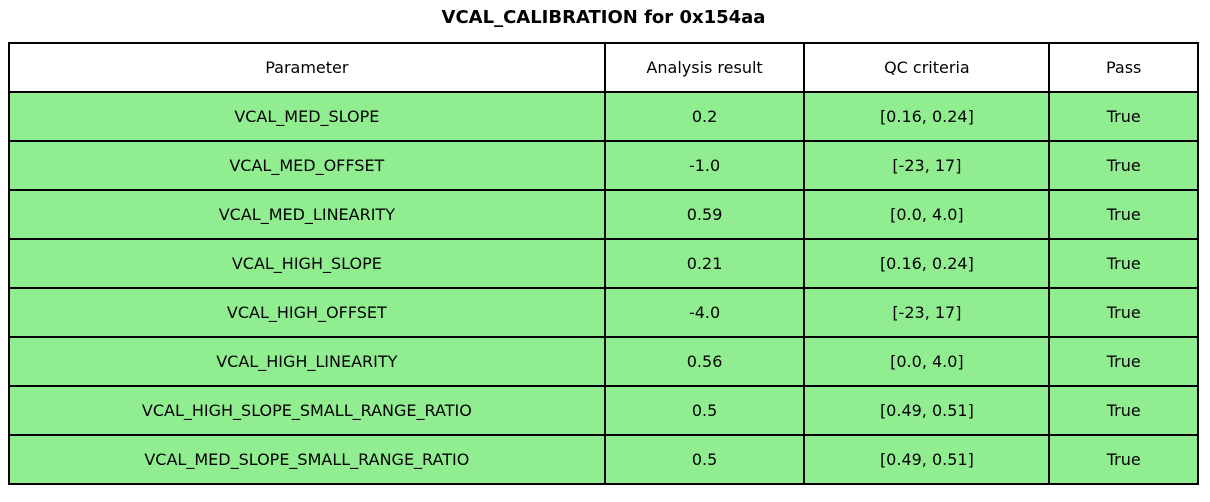  I want to click on cell-parameter: VCAL_HIGH_LINEARITY, so click(307, 361).